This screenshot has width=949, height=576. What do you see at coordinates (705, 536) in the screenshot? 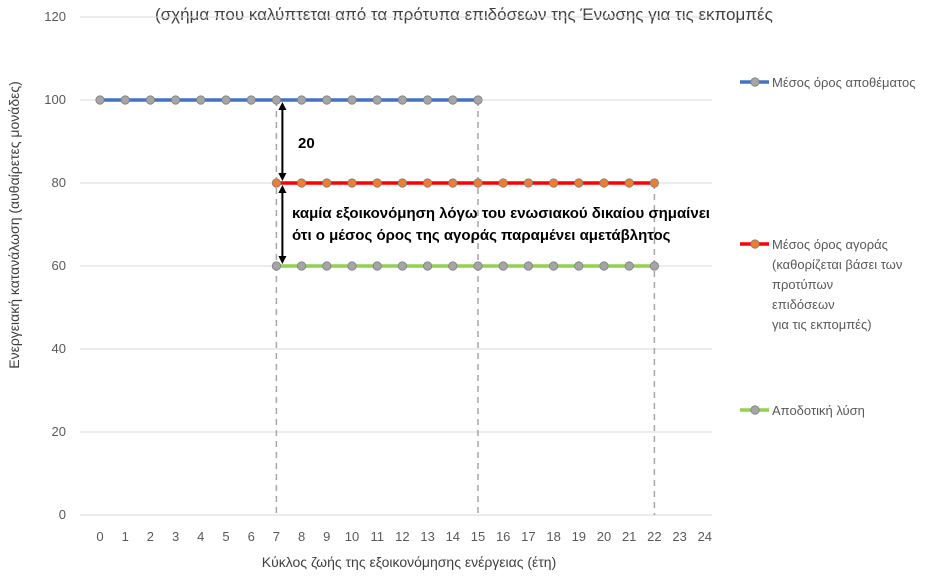
I see `x-tick-label: 24` at bounding box center [705, 536].